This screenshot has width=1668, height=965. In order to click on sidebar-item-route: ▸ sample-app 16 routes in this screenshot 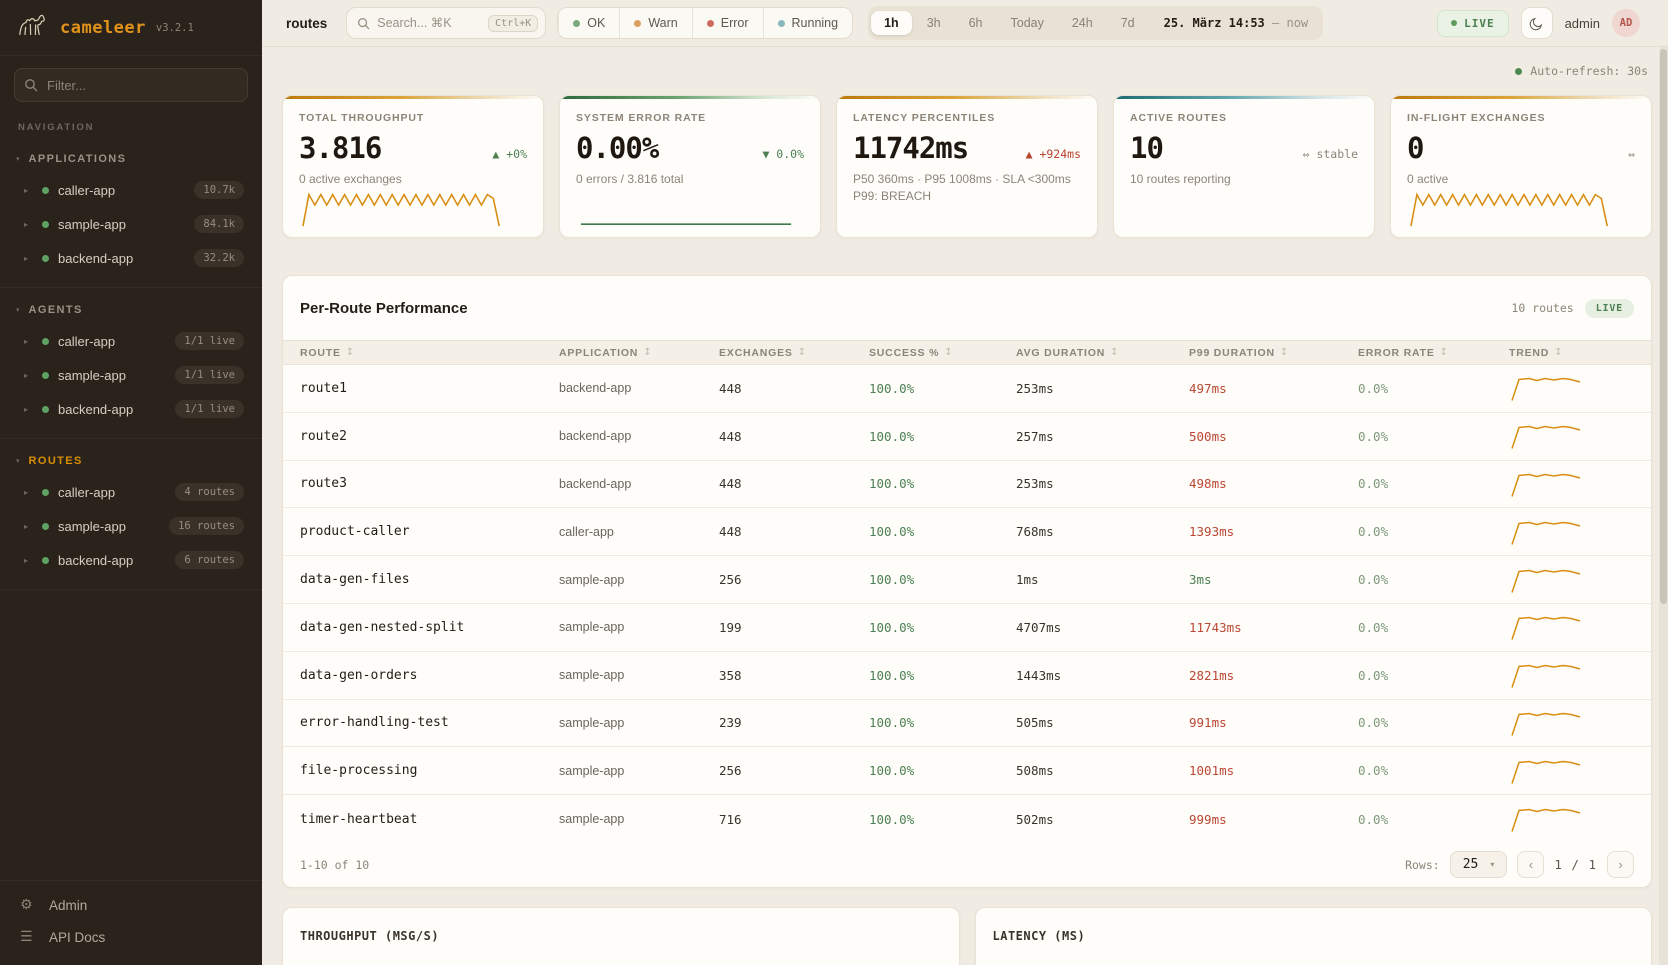, I will do `click(131, 526)`.